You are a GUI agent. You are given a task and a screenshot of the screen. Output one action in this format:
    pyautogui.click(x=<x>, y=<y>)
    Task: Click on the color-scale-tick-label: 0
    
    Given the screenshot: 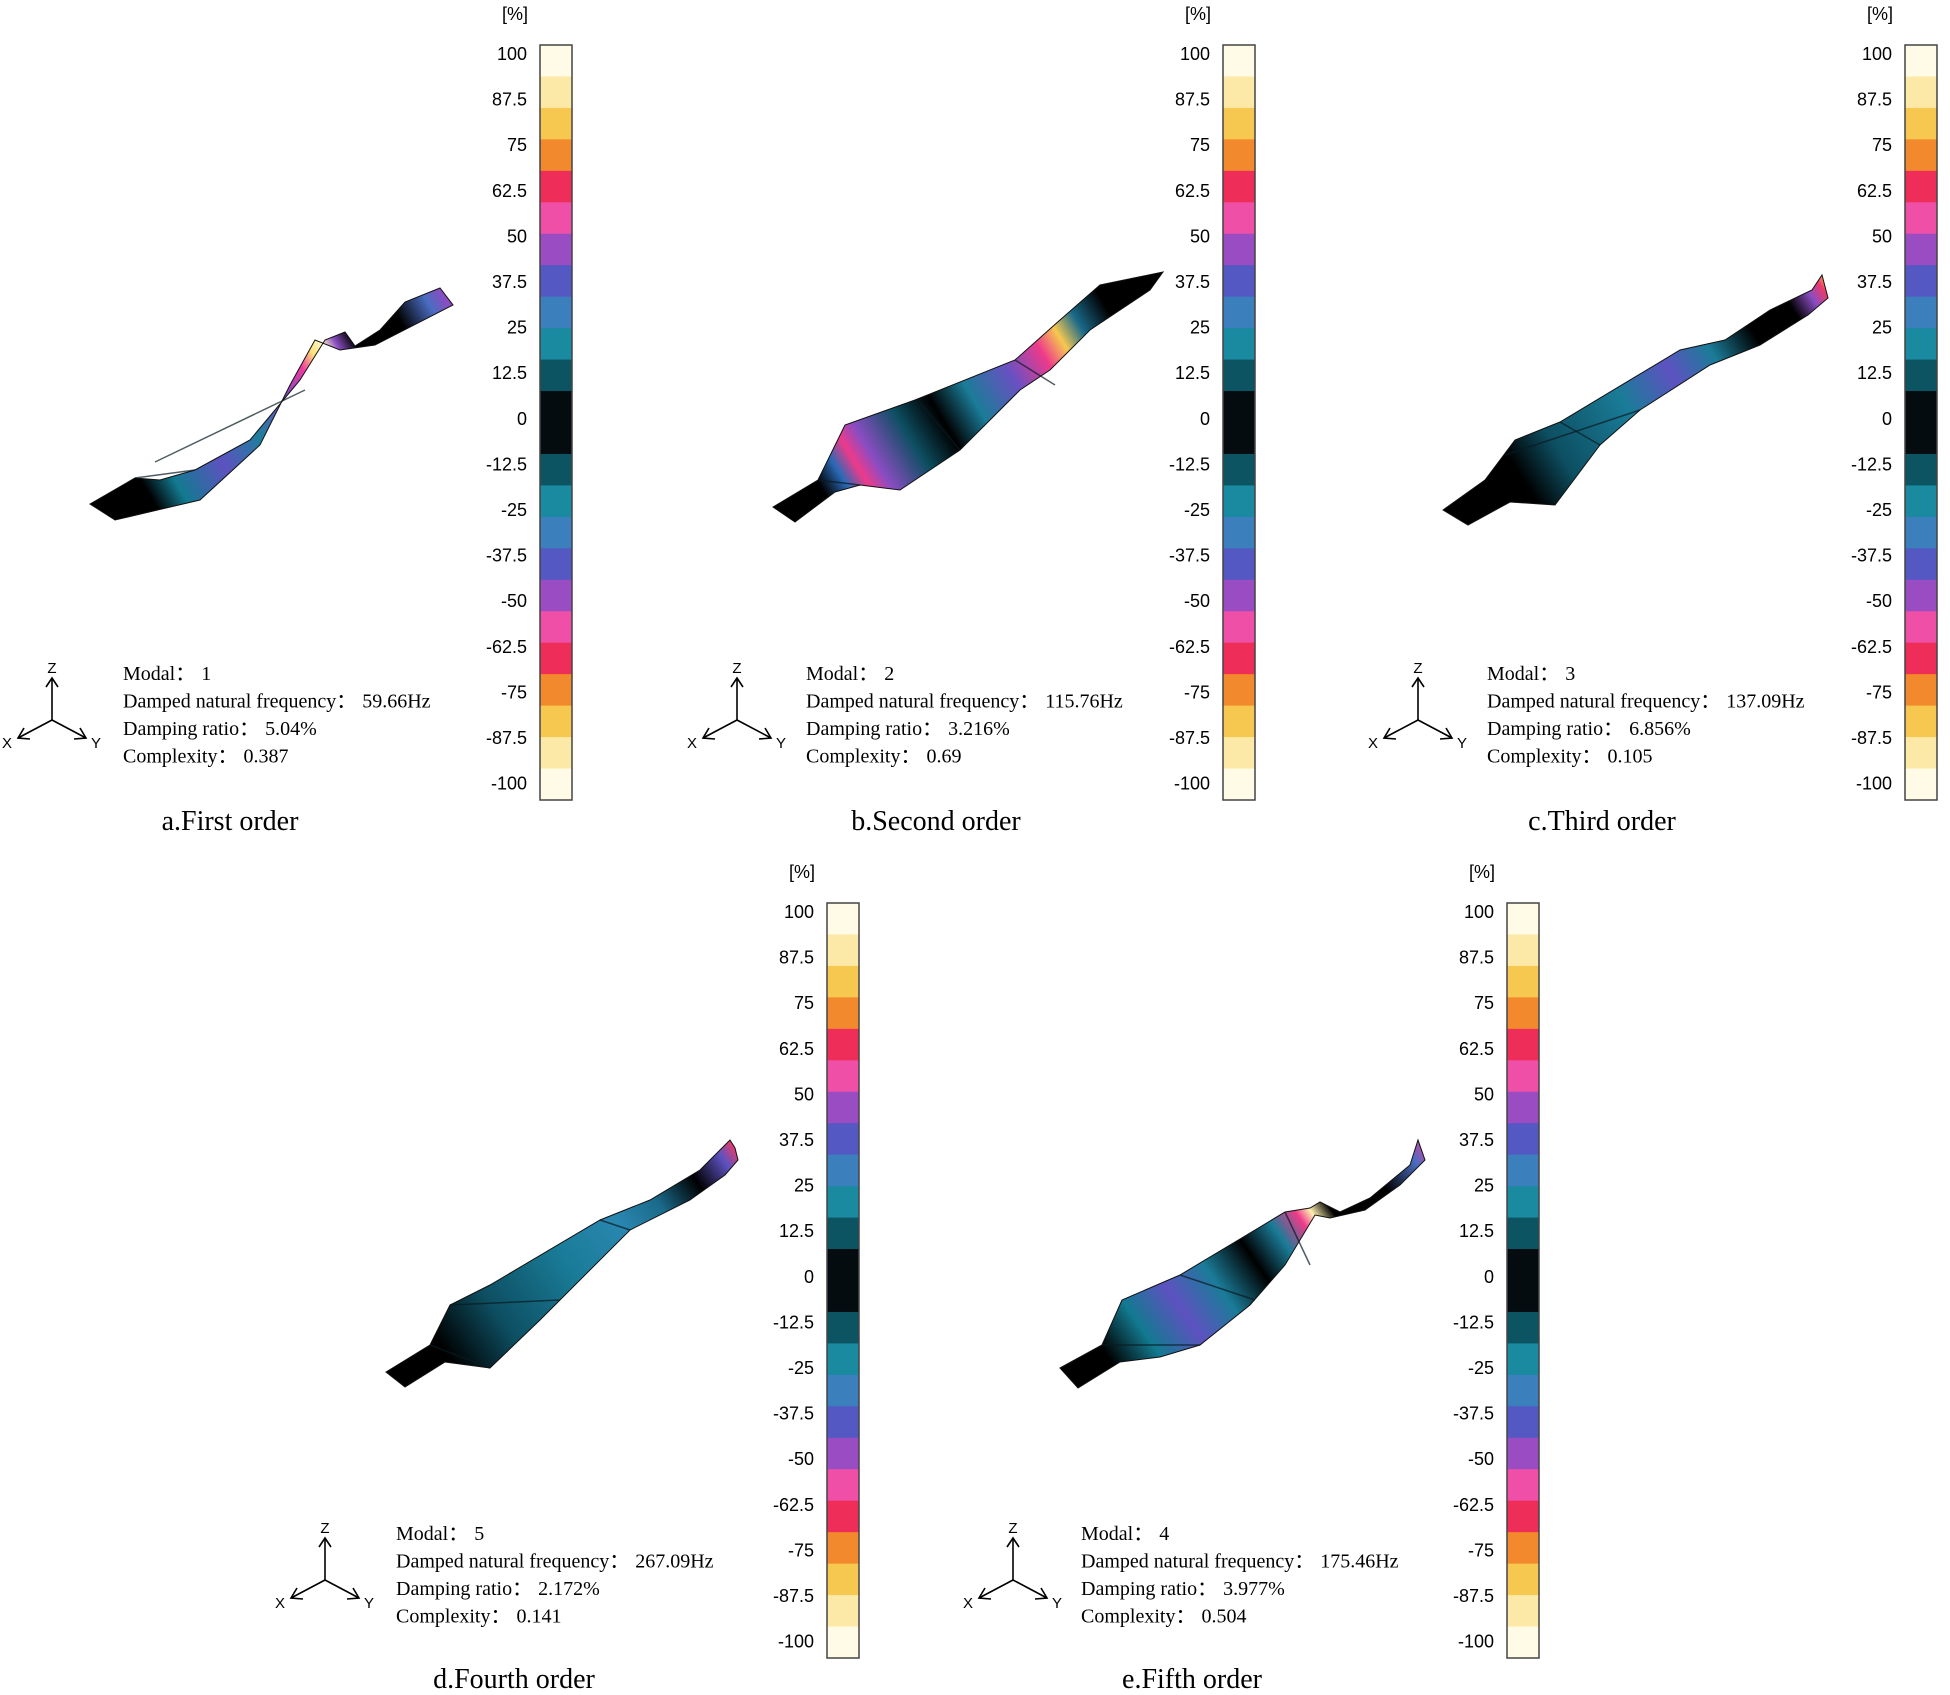 What is the action you would take?
    pyautogui.click(x=1887, y=419)
    